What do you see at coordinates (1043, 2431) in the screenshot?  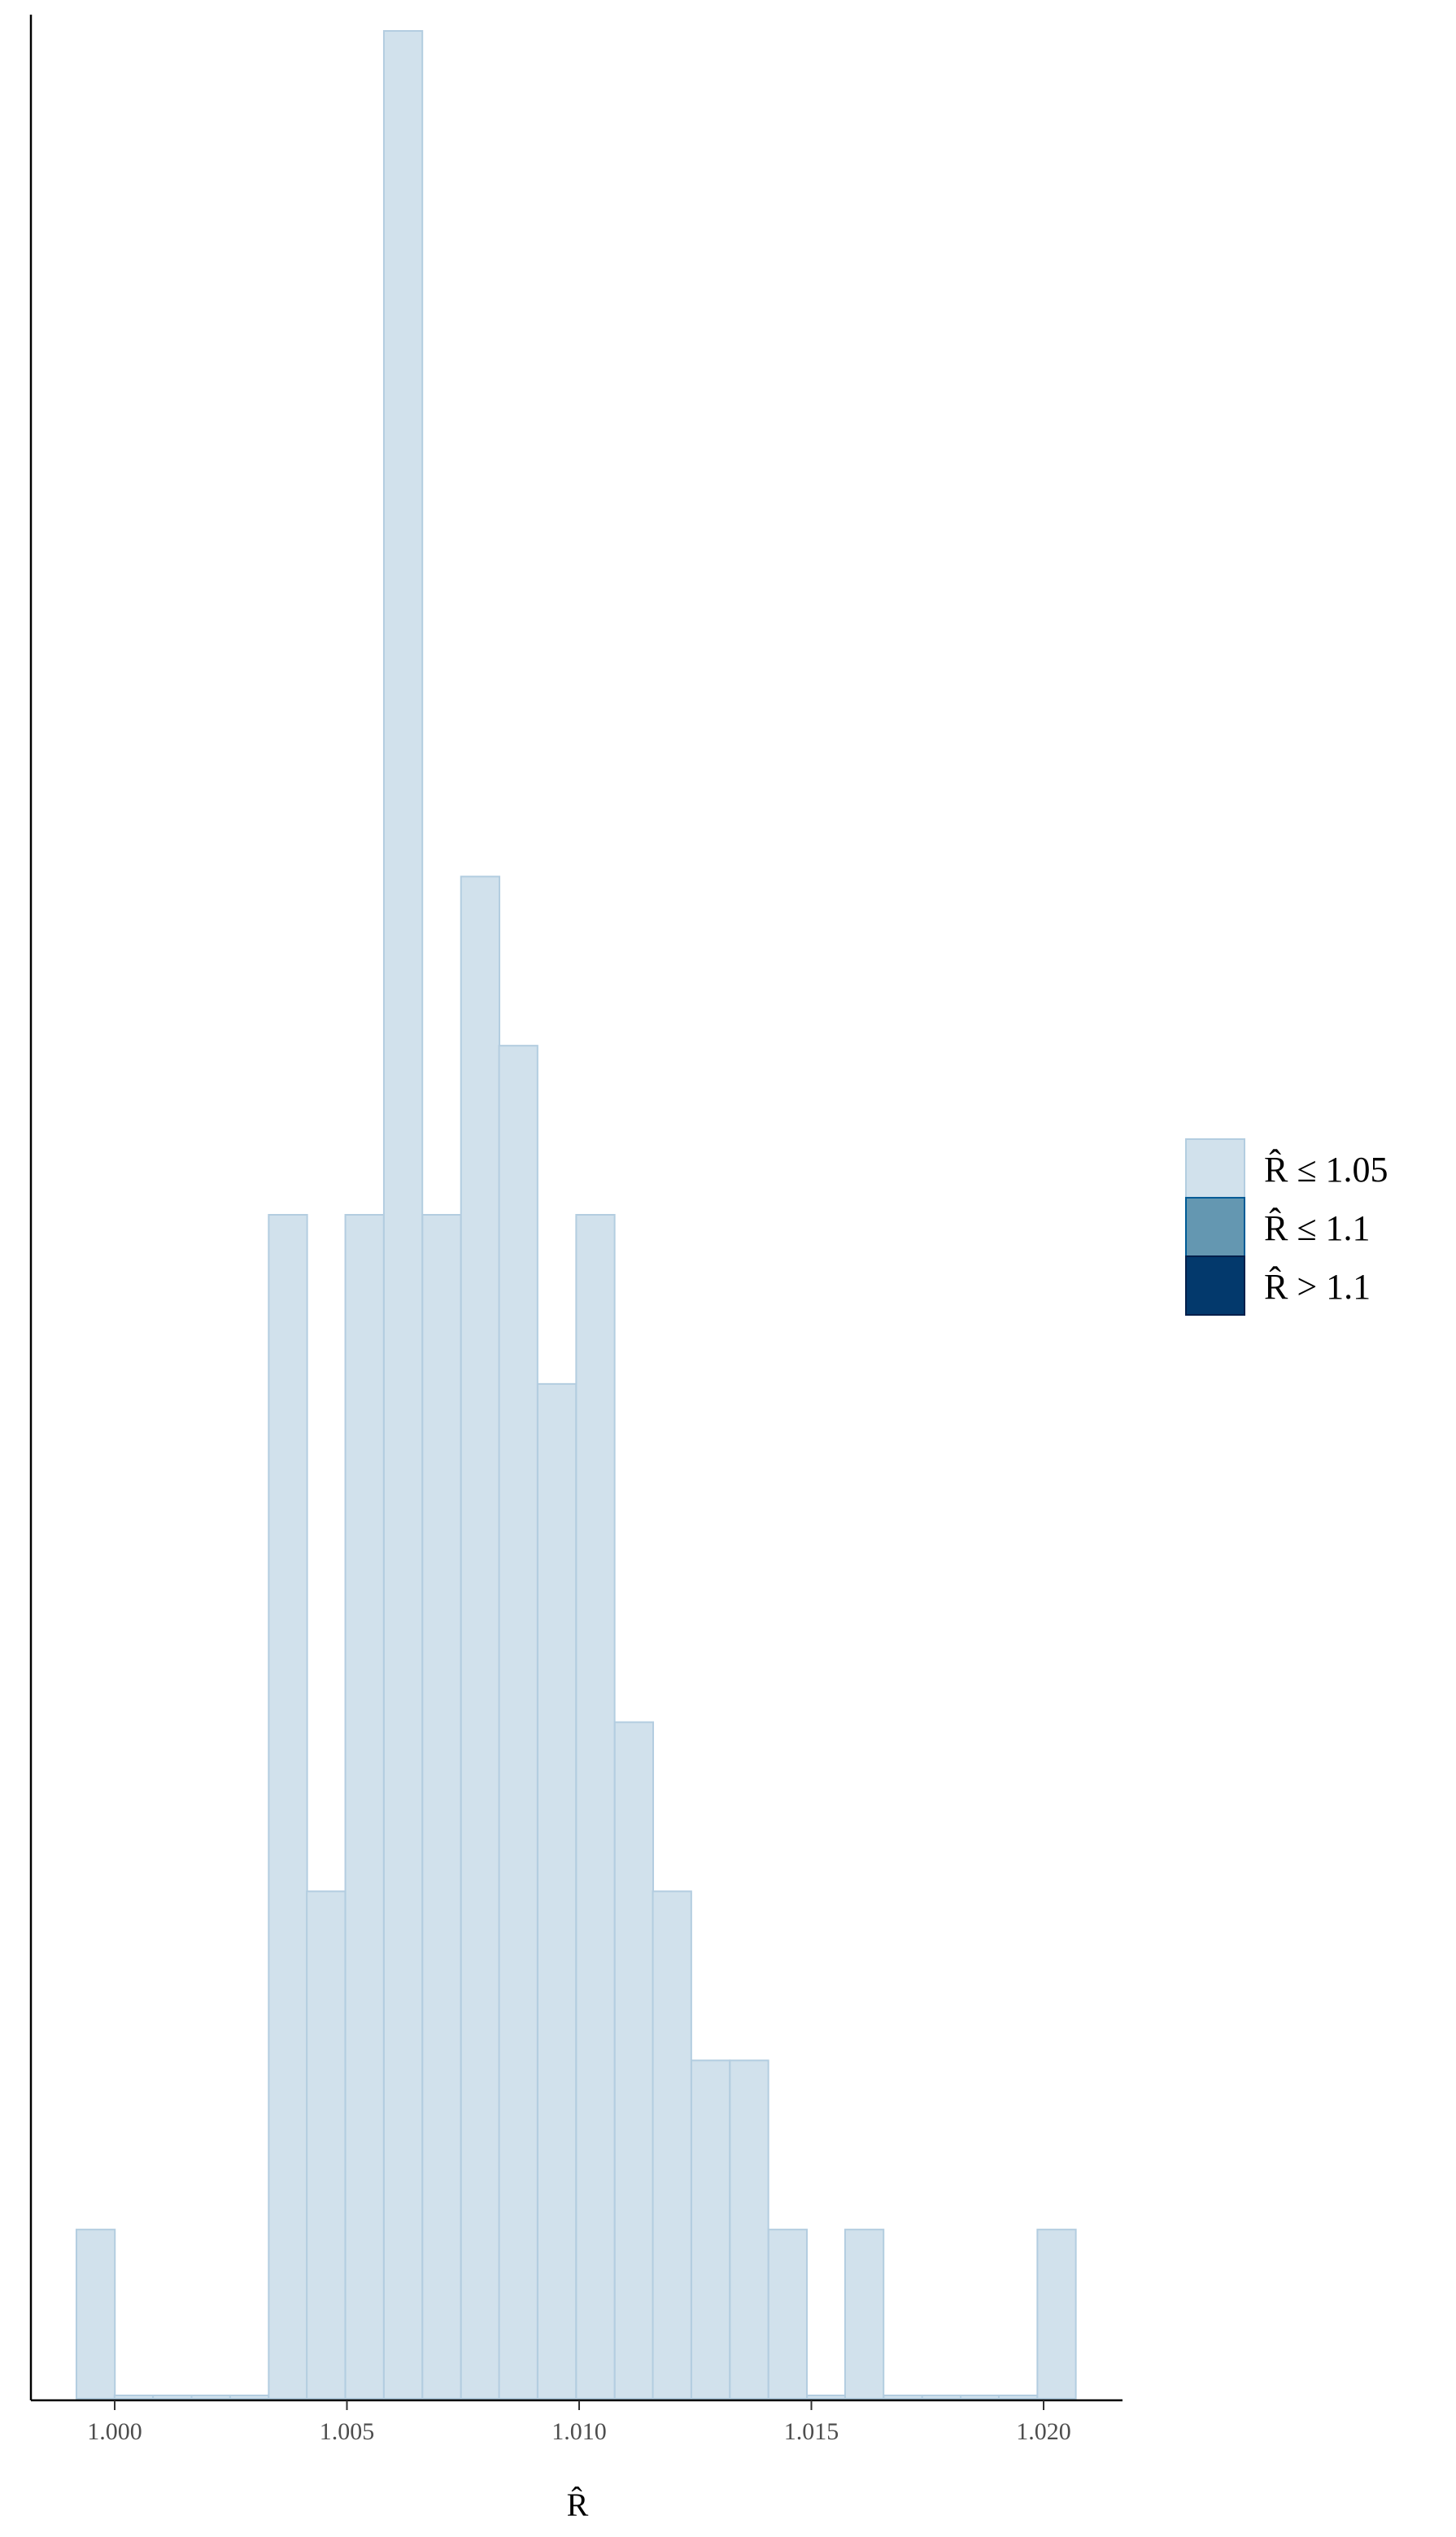 I see `x-tick-label-4: 1.020` at bounding box center [1043, 2431].